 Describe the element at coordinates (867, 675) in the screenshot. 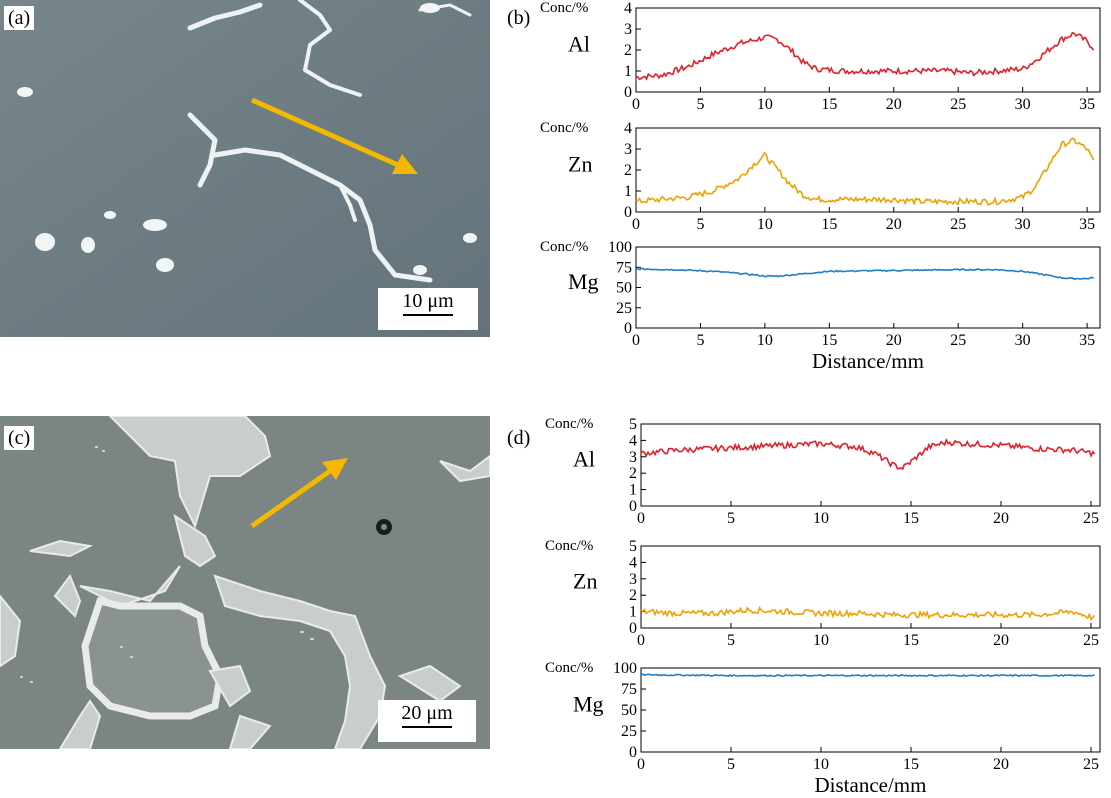

I see `chart-d-mg-series-line` at that location.